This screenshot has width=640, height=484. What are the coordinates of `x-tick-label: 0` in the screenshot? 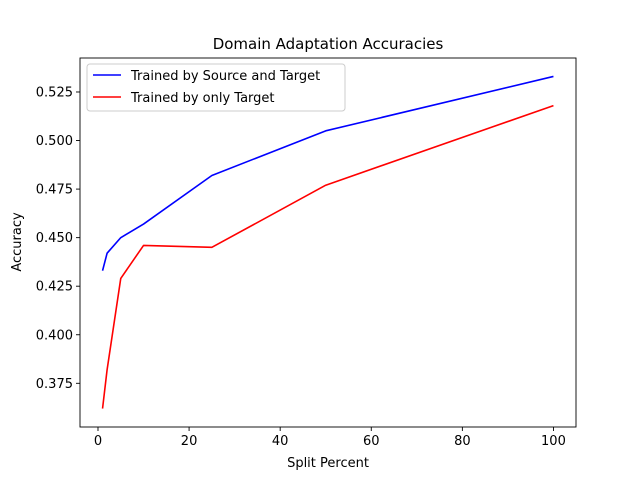 It's located at (98, 441).